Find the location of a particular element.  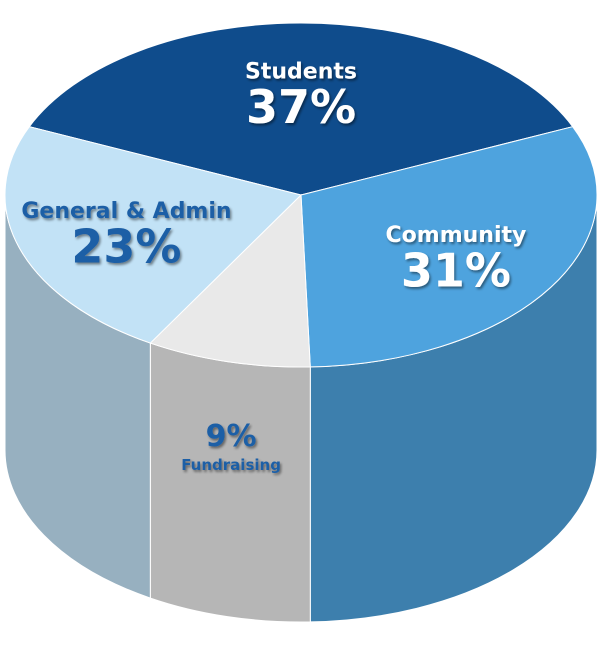

slice-name: General & Admin is located at coordinates (126, 211).